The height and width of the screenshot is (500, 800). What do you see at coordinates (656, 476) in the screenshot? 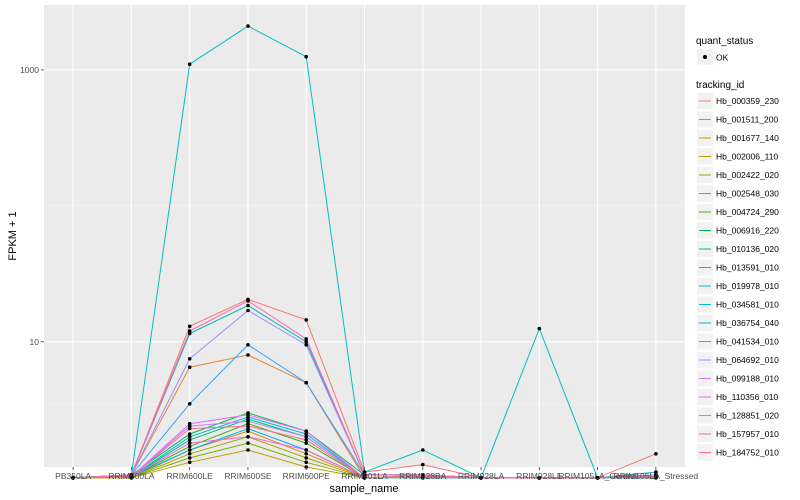
I see `x-tick-label: RRIM105LA_Stressed` at bounding box center [656, 476].